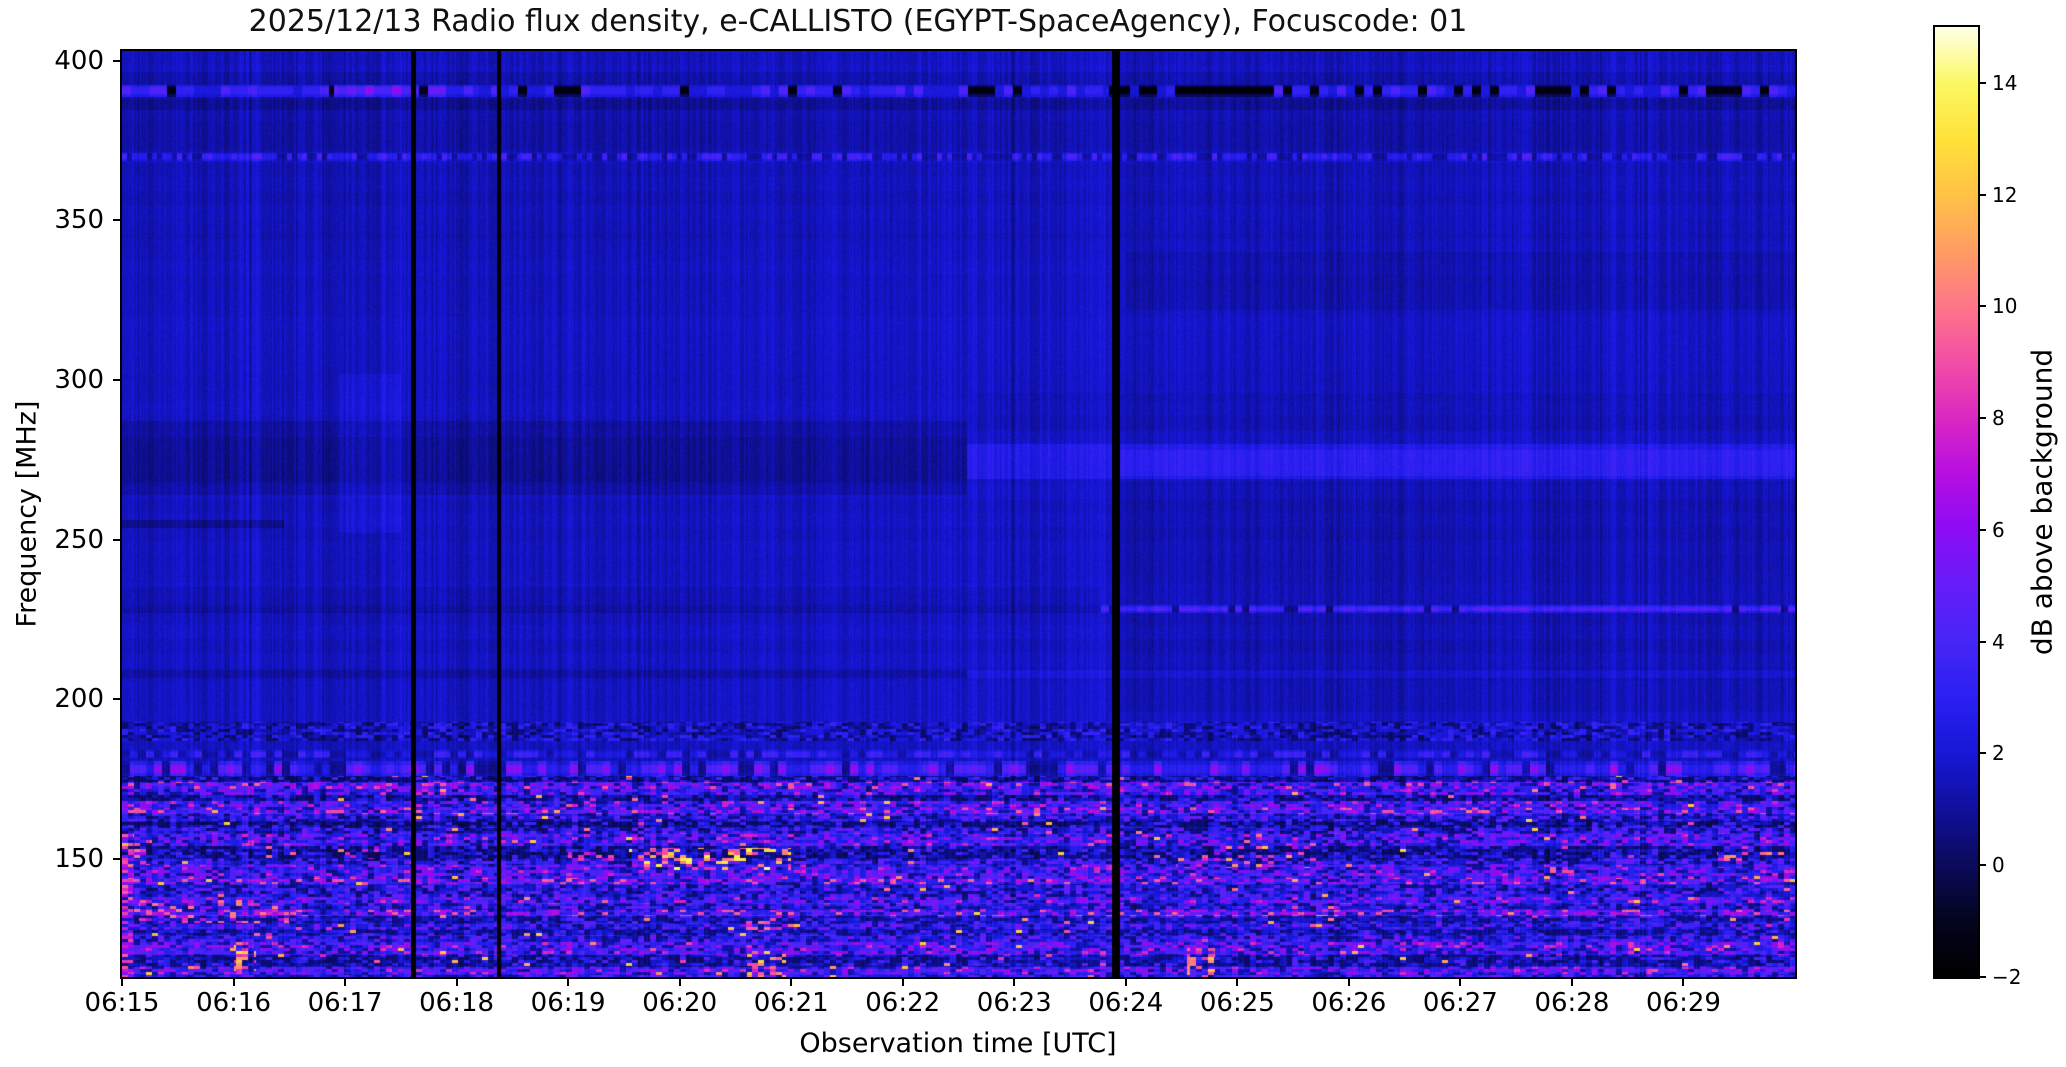 This screenshot has width=2066, height=1067. Describe the element at coordinates (791, 1003) in the screenshot. I see `x-tick-label: 06:21` at that location.